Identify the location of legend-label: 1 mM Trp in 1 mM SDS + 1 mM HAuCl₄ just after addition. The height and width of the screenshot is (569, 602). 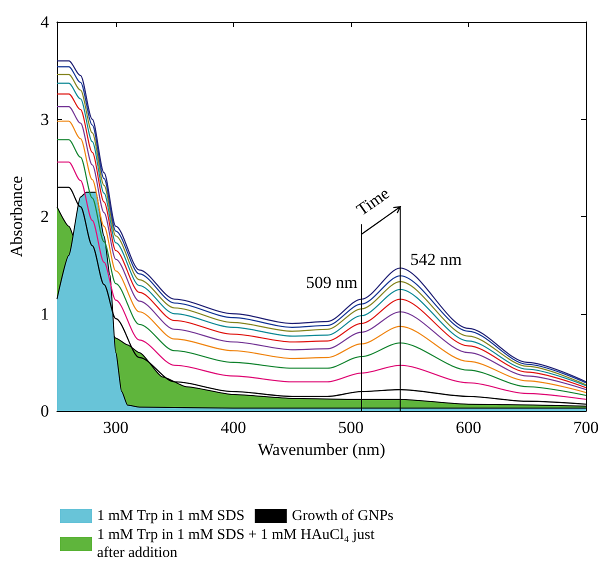
(236, 544).